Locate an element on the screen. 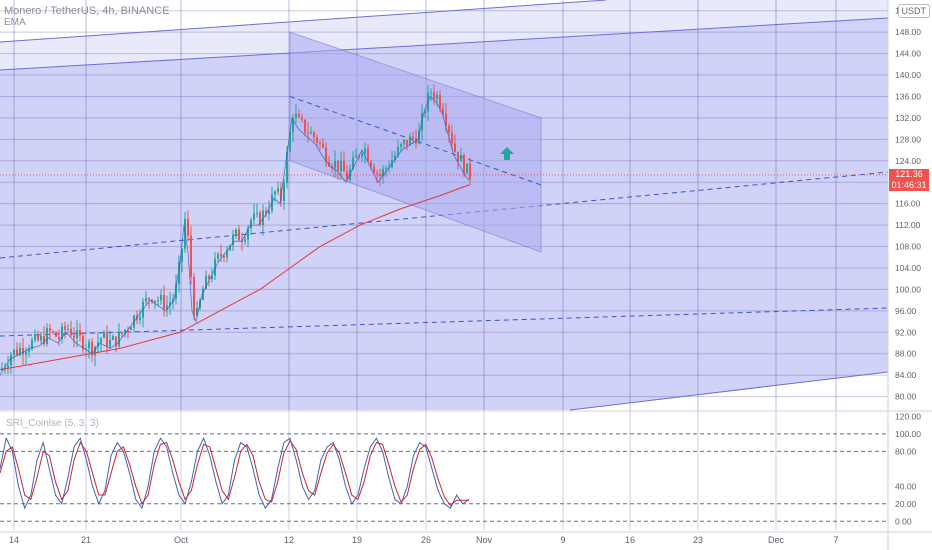  x-tick-label-11: 7 is located at coordinates (835, 540).